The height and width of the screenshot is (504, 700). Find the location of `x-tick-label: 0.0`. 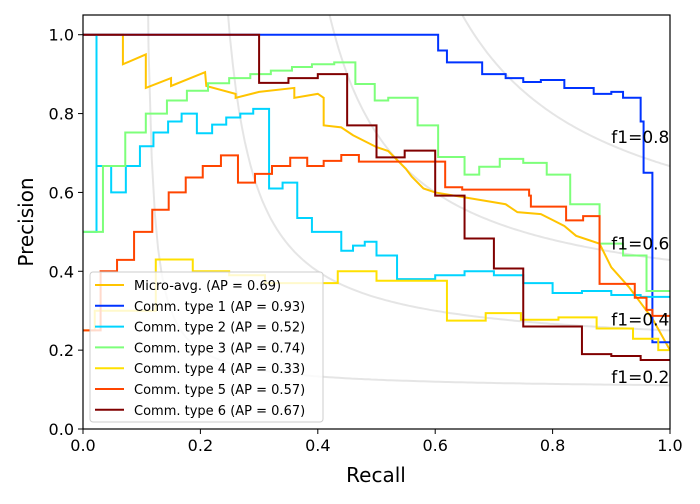

x-tick-label: 0.0 is located at coordinates (82, 445).